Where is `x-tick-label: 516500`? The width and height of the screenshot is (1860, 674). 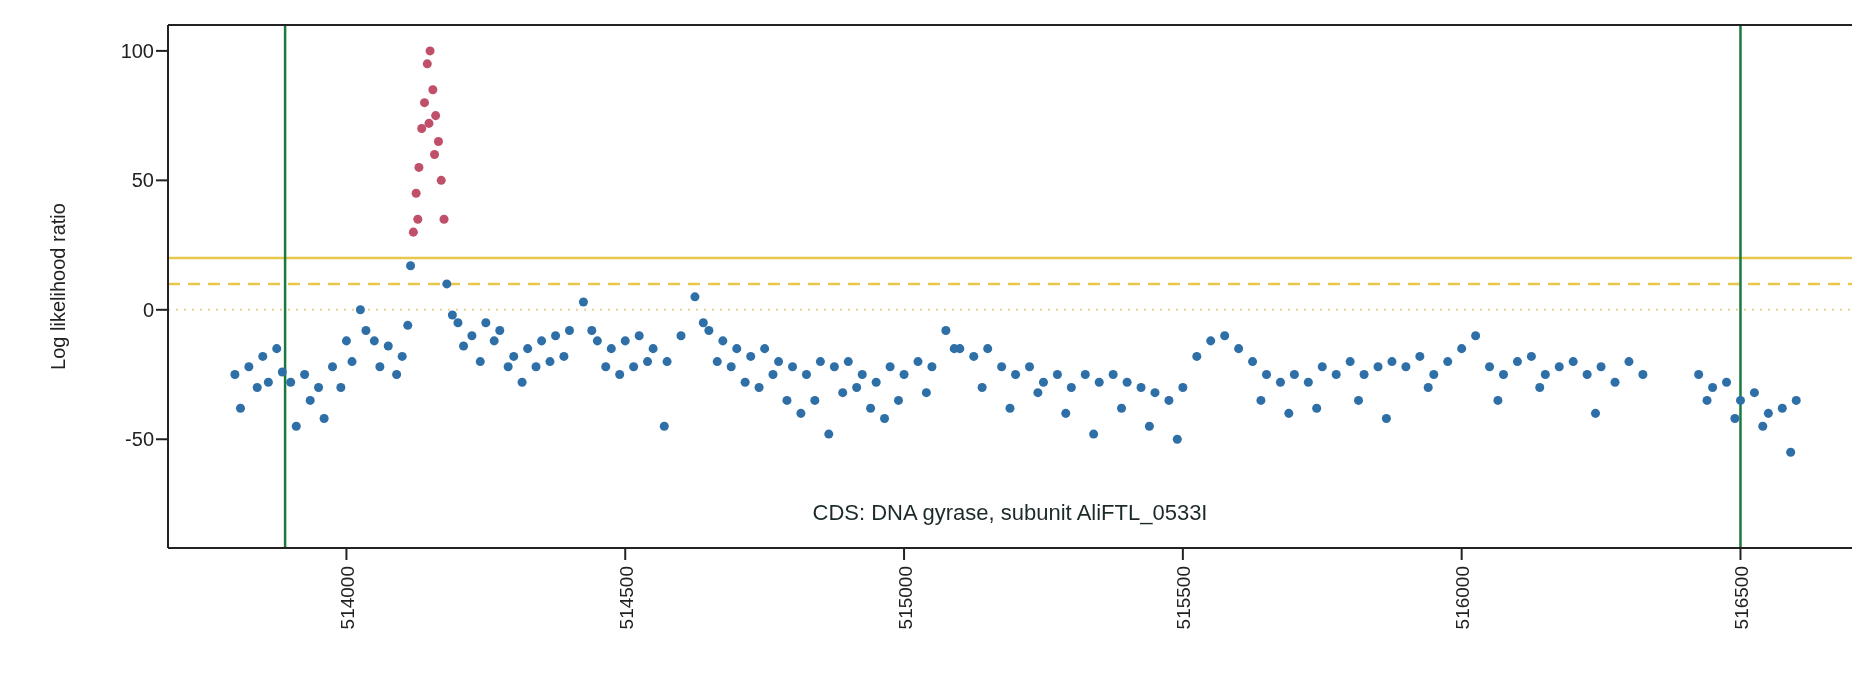 x-tick-label: 516500 is located at coordinates (1741, 598).